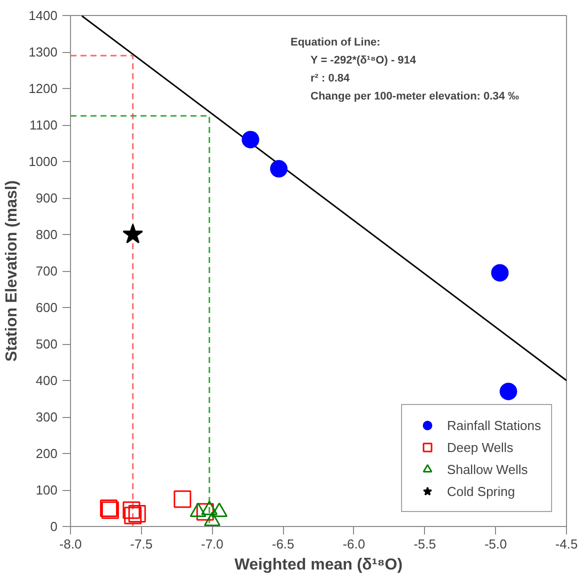  What do you see at coordinates (43, 88) in the screenshot?
I see `y-tick-label: 1200` at bounding box center [43, 88].